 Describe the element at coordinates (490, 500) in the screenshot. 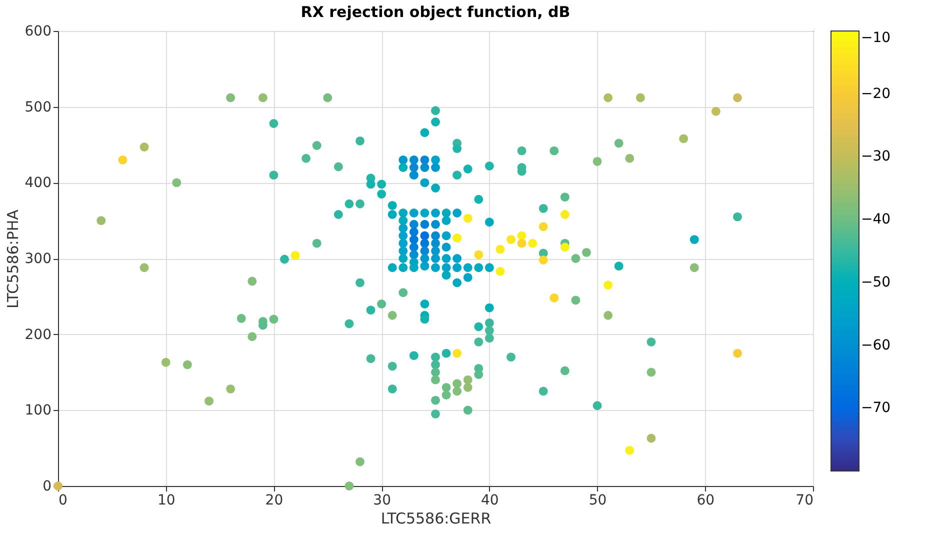

I see `x-tick-label: 40` at that location.